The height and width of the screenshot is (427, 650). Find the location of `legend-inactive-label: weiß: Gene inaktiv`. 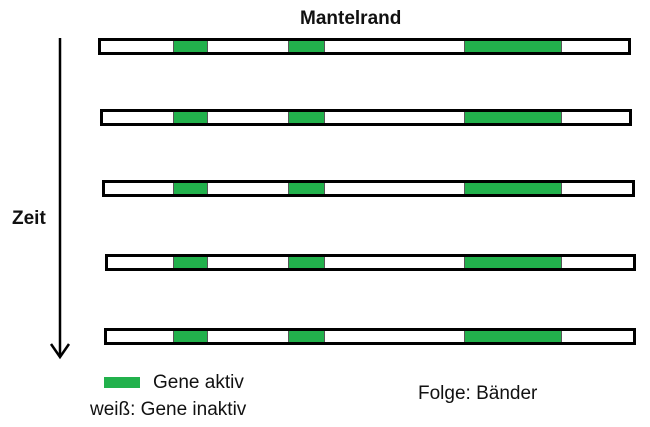

legend-inactive-label: weiß: Gene inaktiv is located at coordinates (168, 409).